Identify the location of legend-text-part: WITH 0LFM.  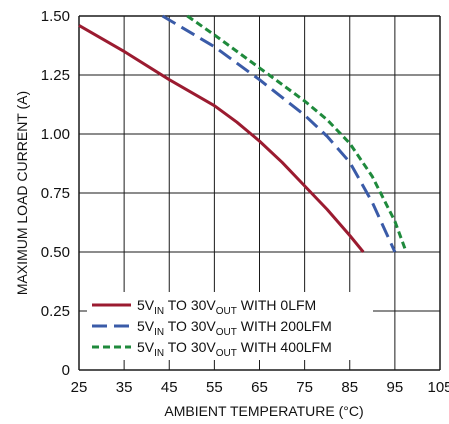
(276, 305).